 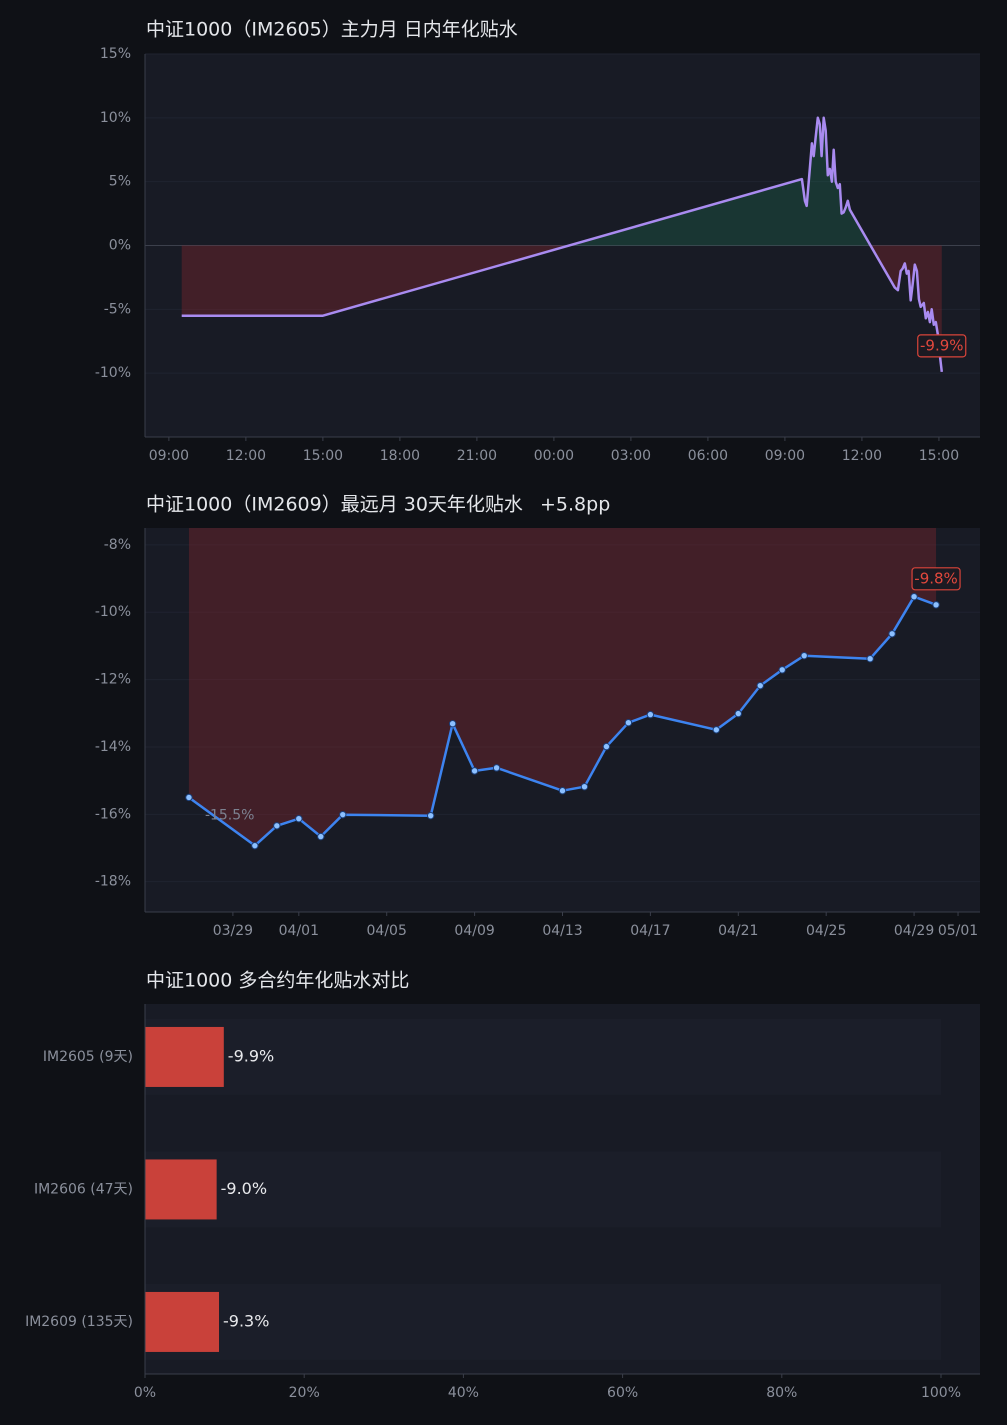 What do you see at coordinates (277, 981) in the screenshot?
I see `chart-title: 中证1000 多合约年化贴水对比` at bounding box center [277, 981].